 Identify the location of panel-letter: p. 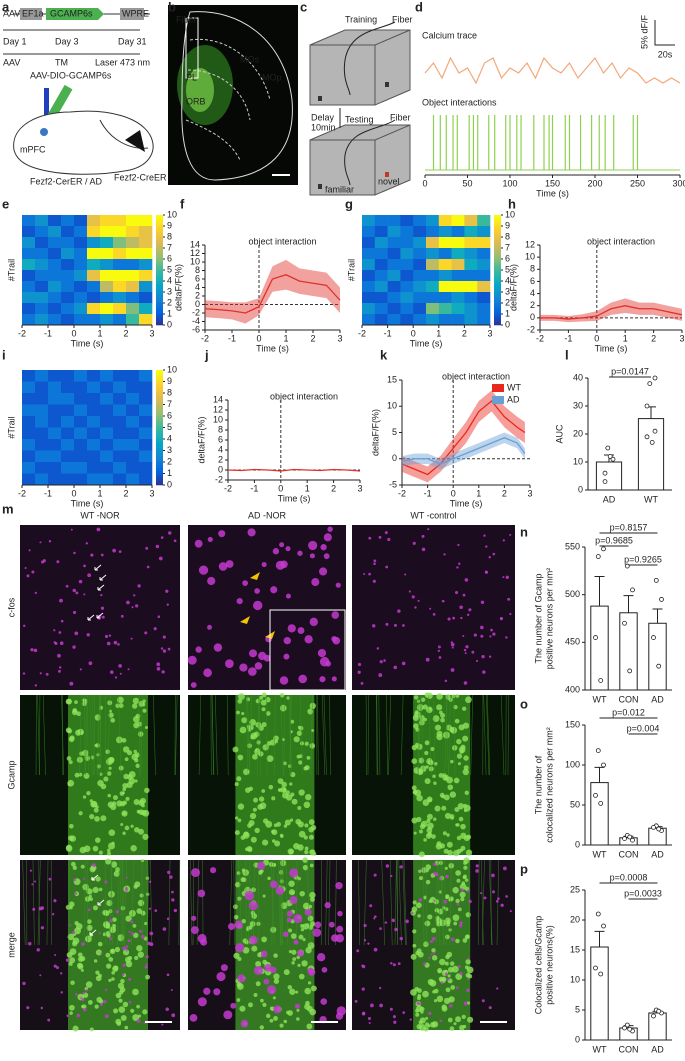
(524, 868).